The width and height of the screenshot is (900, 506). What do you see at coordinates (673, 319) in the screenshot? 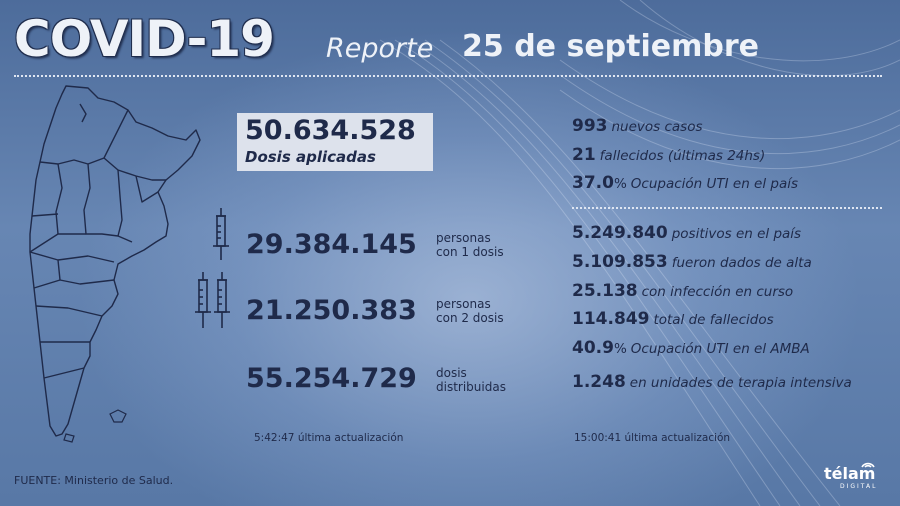
I see `stat-row: 114.849 total de fallecidos` at bounding box center [673, 319].